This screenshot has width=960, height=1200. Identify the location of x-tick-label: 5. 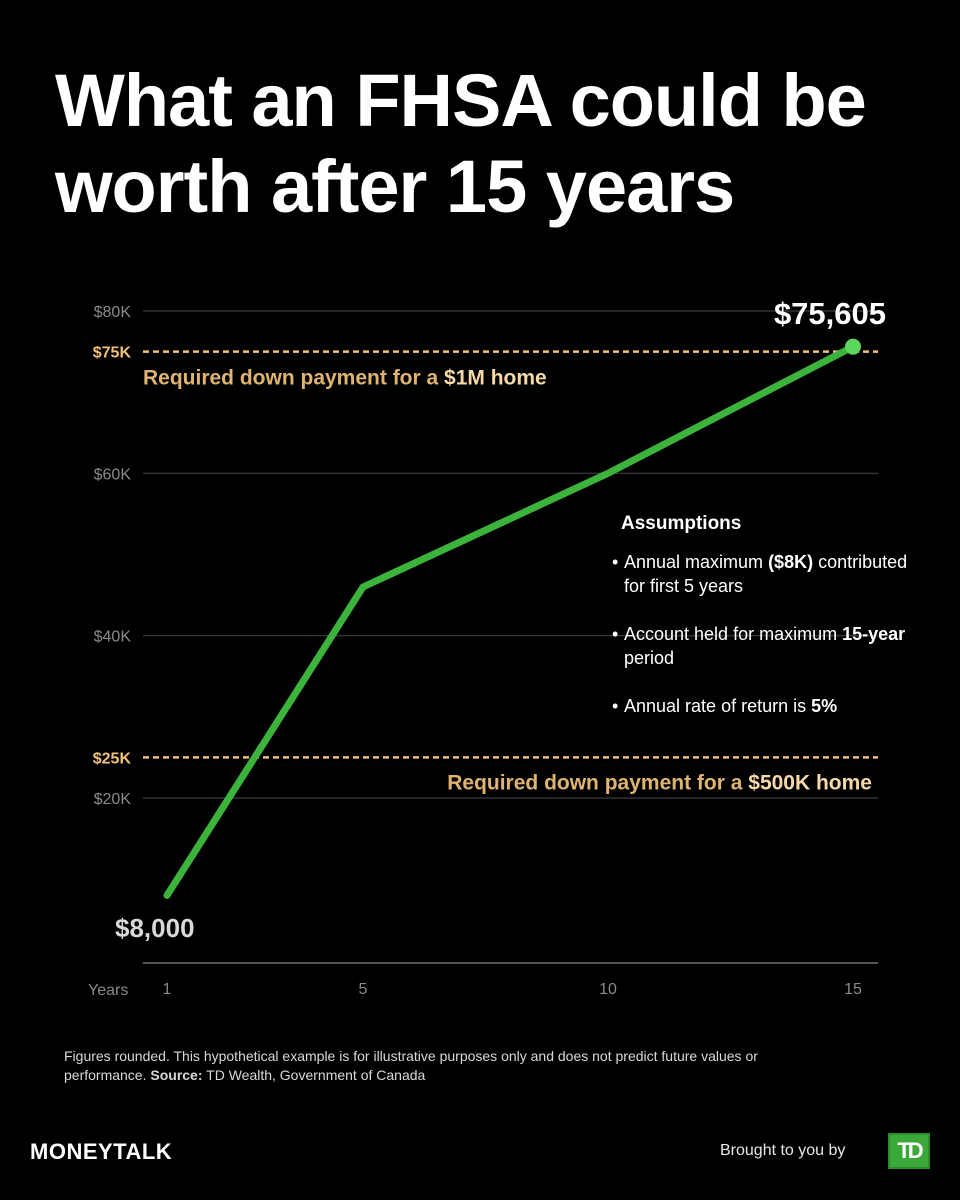
(363, 989).